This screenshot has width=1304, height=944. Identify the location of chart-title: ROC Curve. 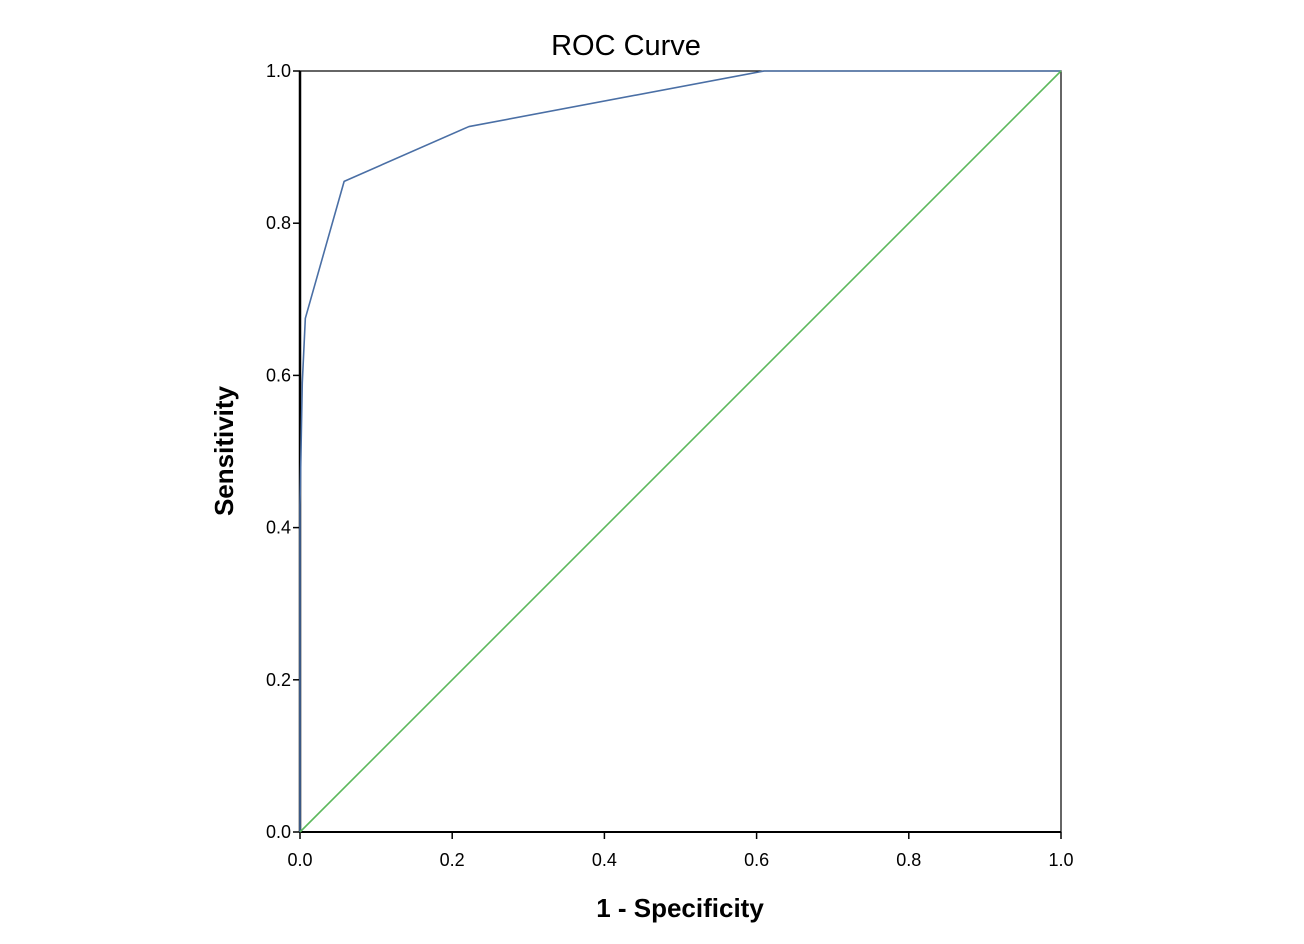
(626, 46).